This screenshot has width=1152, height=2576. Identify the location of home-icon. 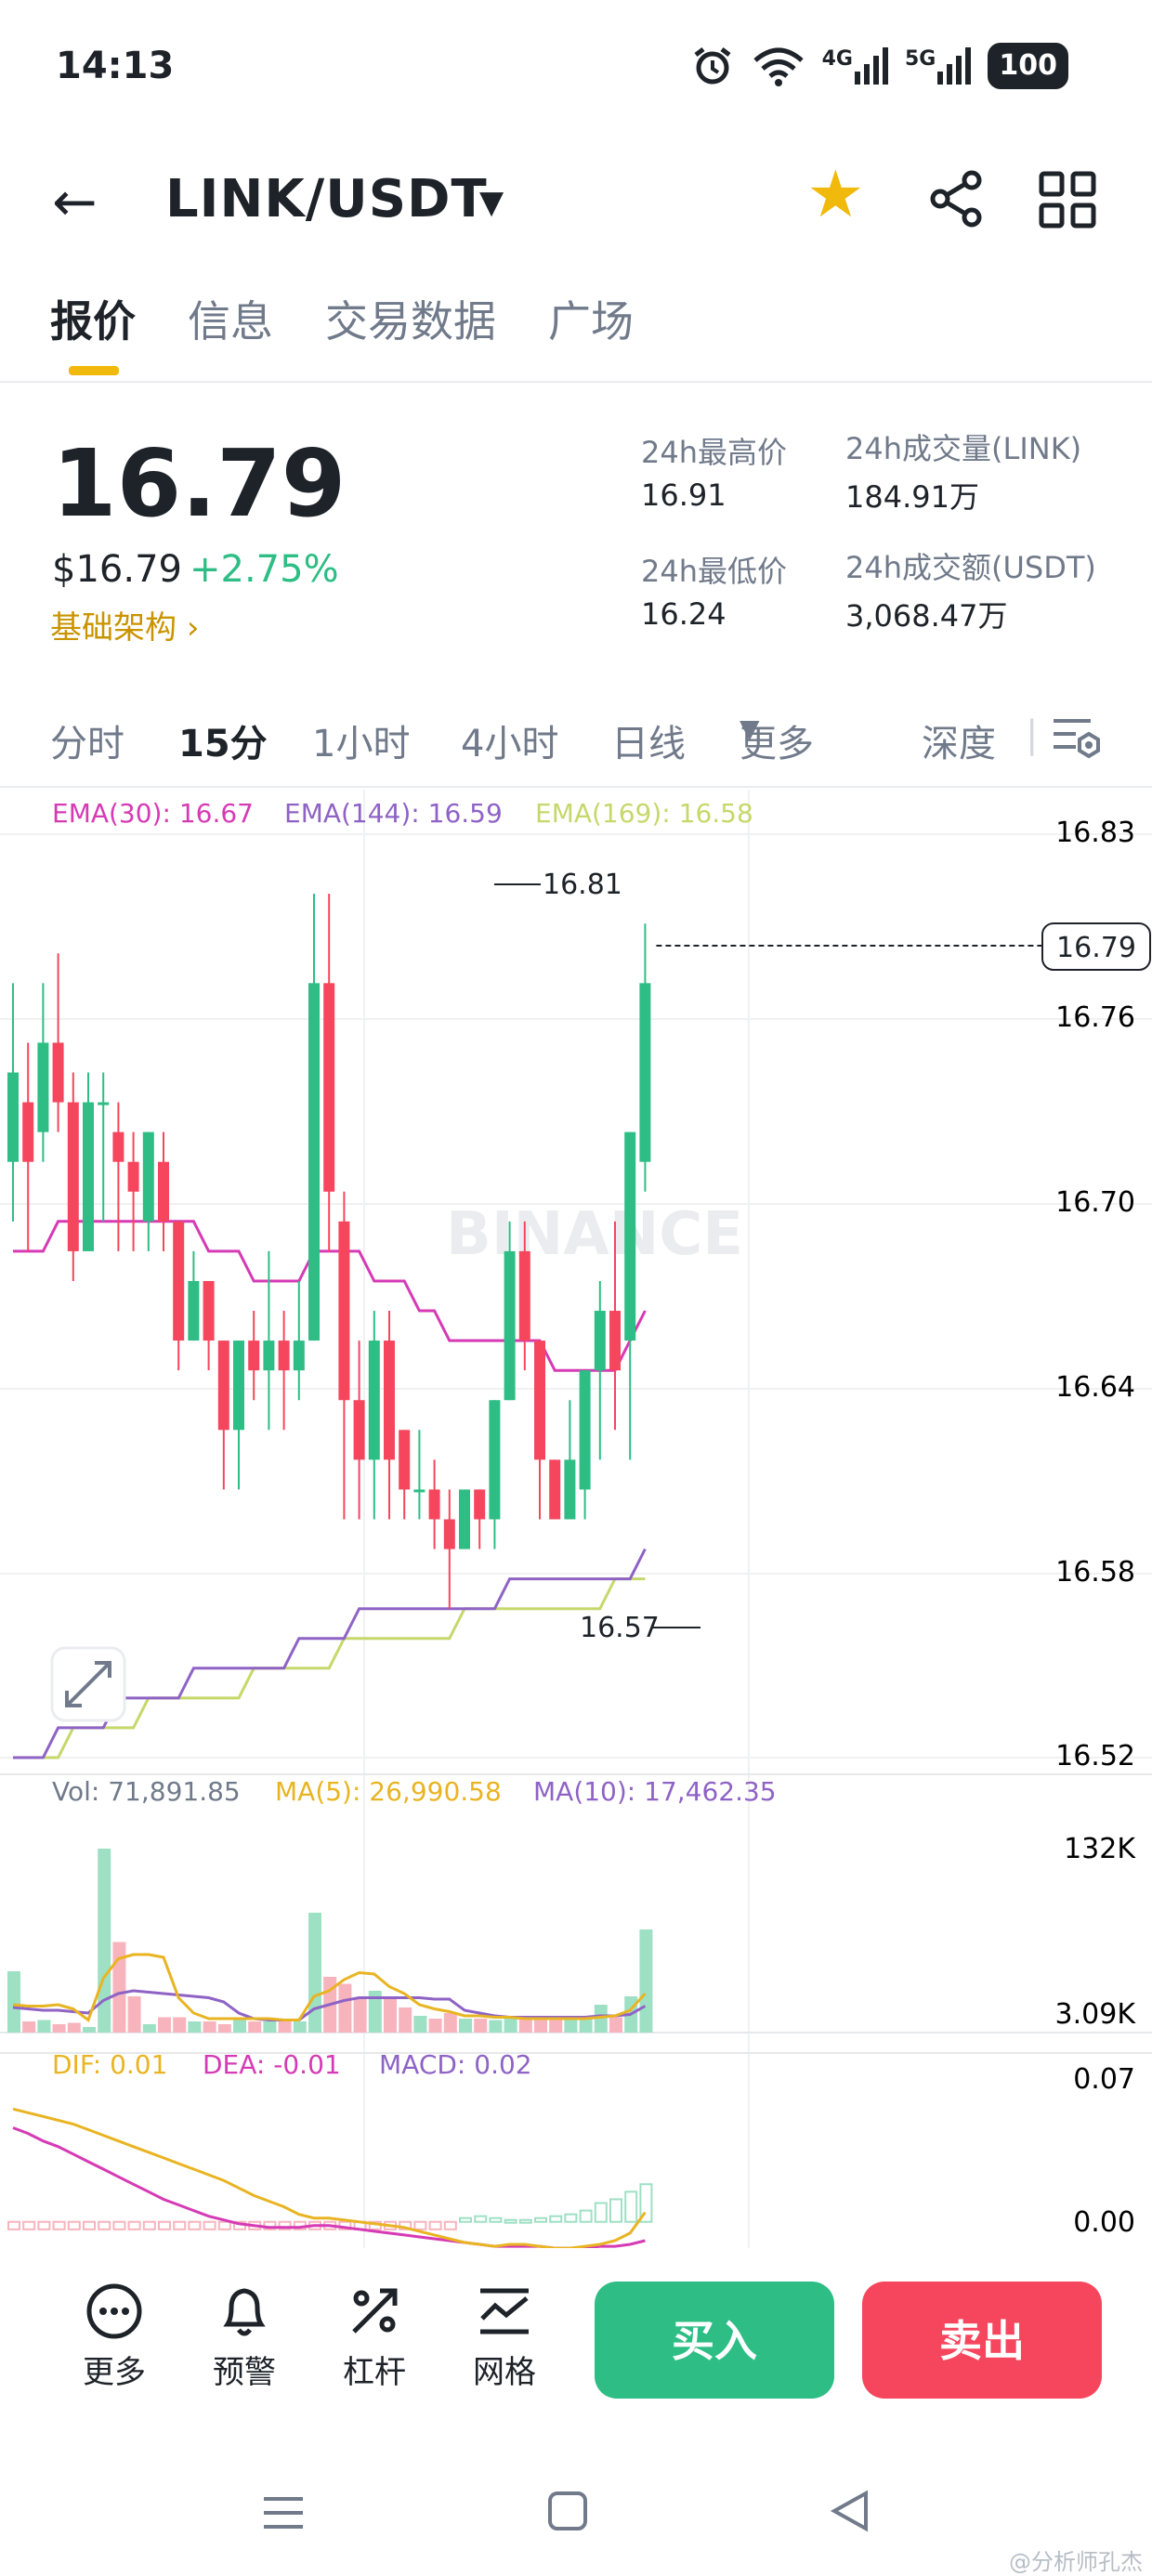
(567, 2511).